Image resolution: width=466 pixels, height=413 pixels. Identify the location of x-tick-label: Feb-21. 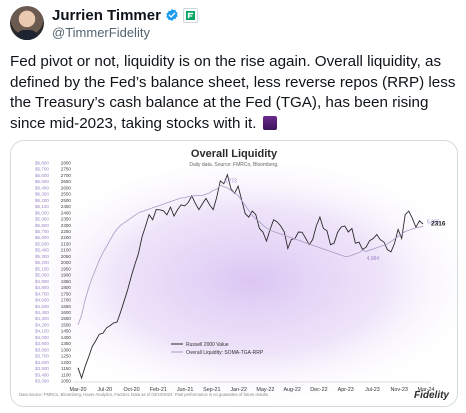
(158, 390).